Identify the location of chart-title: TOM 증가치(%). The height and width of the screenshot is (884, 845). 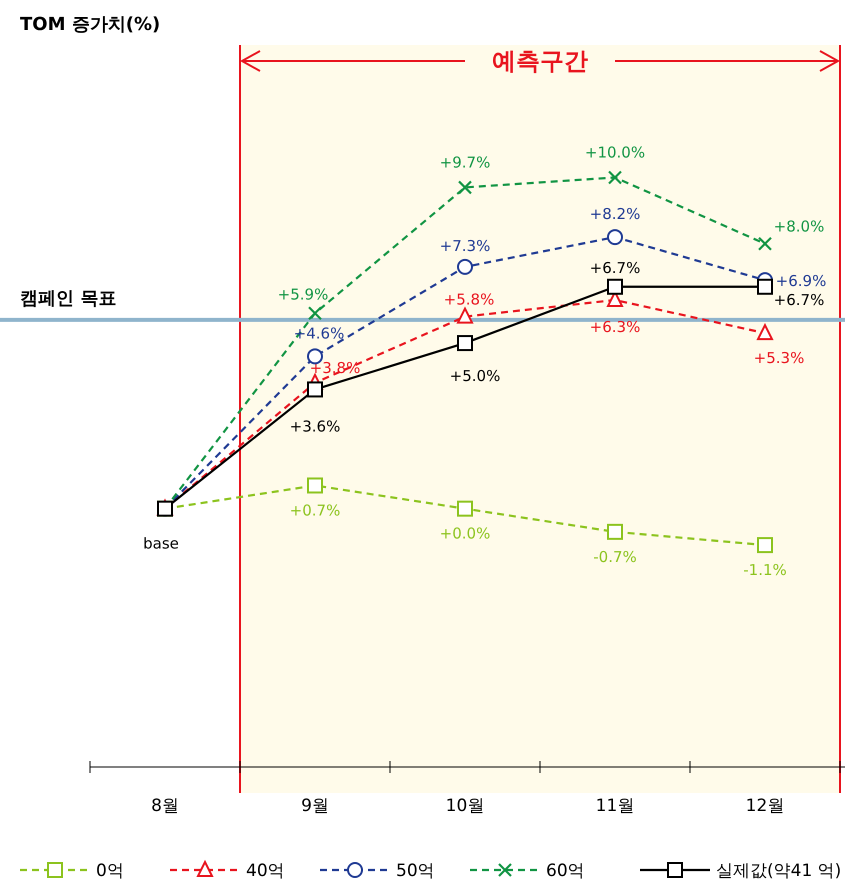
(90, 24).